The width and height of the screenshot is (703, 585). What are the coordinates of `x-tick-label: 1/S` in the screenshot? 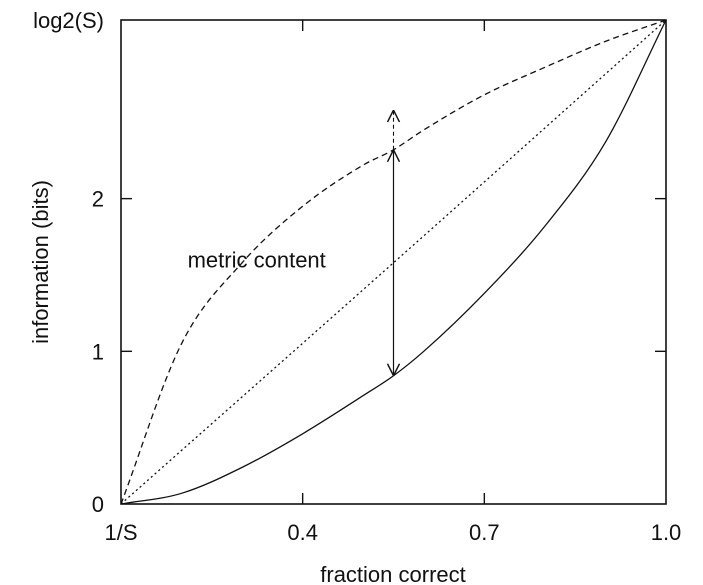 It's located at (120, 532).